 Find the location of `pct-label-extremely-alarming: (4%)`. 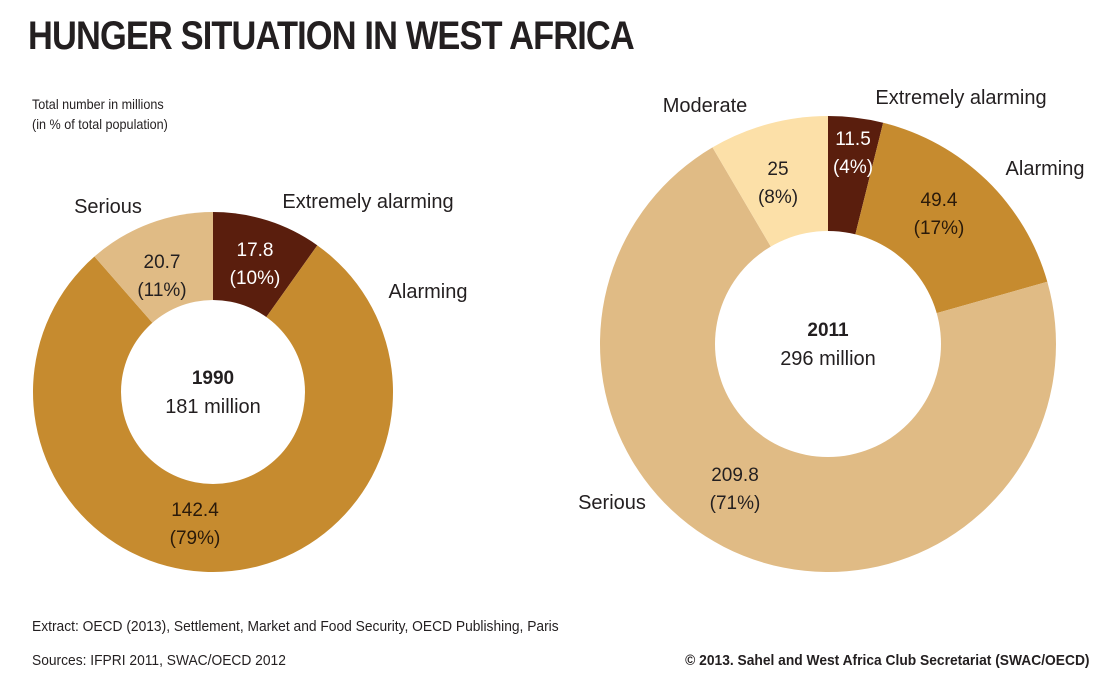

pct-label-extremely-alarming: (4%) is located at coordinates (853, 167).